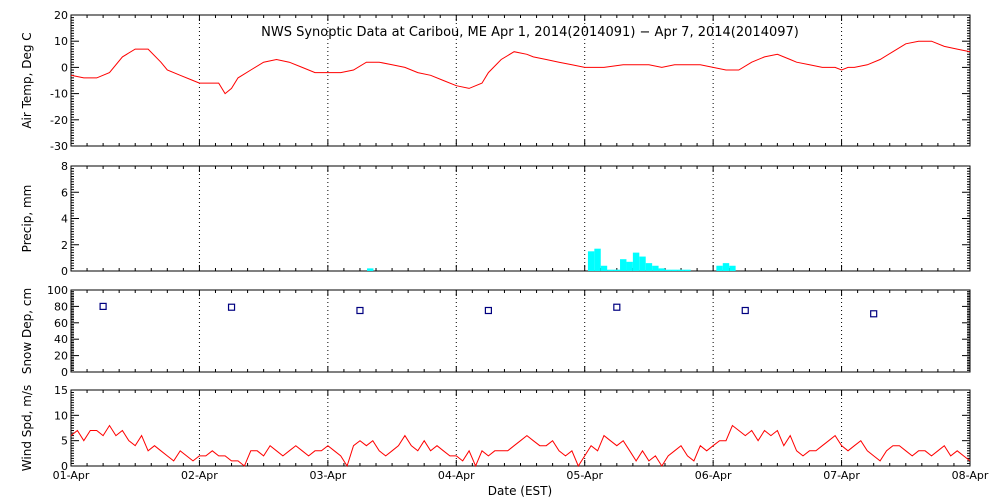 This screenshot has height=500, width=1000. Describe the element at coordinates (520, 446) in the screenshot. I see `wind-speed-series-line` at that location.